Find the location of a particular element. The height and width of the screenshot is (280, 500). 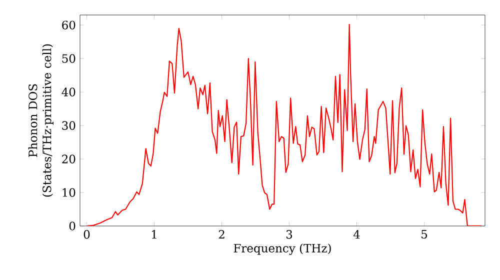

x-tick-label: 5 is located at coordinates (425, 234).